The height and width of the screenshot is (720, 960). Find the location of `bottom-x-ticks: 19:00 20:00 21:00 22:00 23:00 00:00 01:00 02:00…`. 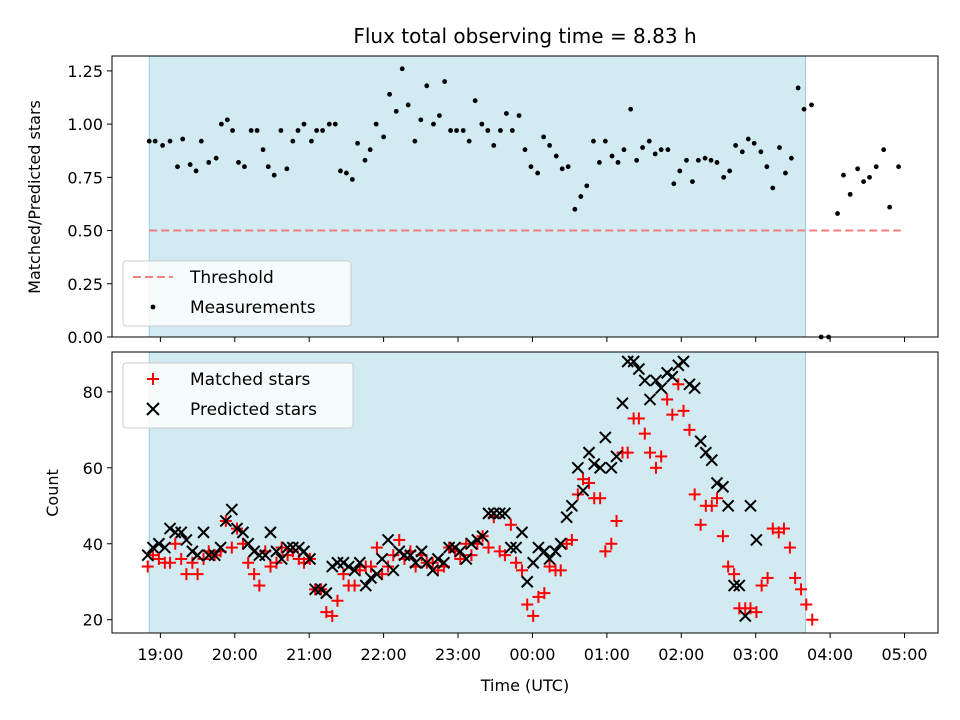

bottom-x-ticks: 19:00 20:00 21:00 22:00 23:00 00:00 01:00 02:00… is located at coordinates (532, 648).